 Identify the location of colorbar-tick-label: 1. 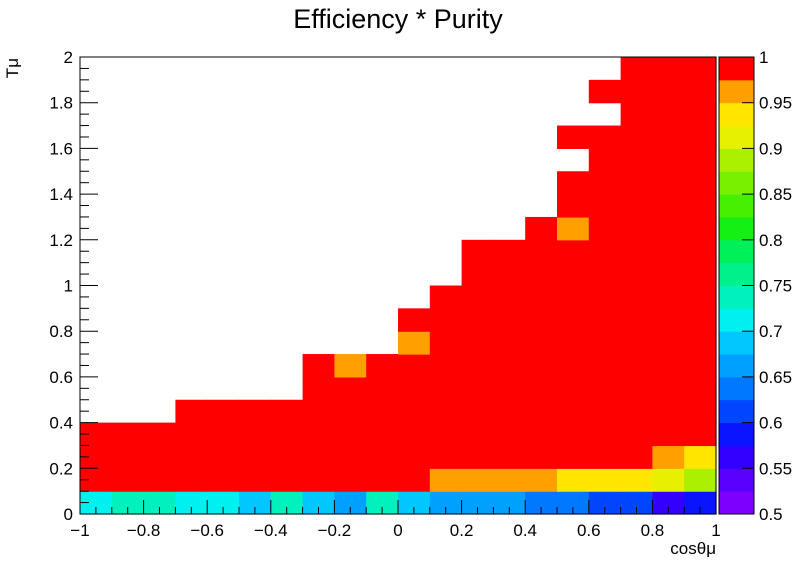
(763, 57).